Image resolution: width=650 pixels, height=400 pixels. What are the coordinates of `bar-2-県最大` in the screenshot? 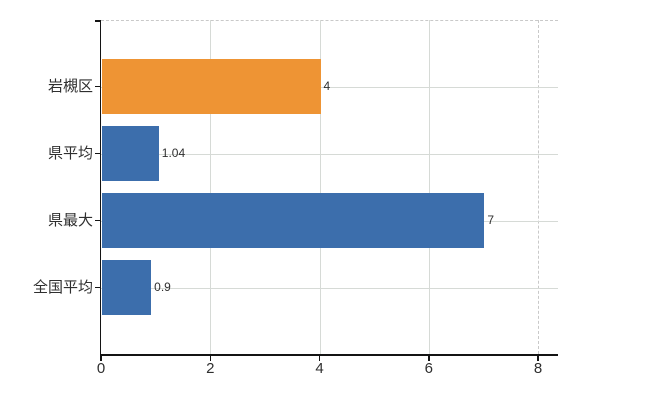 It's located at (293, 220).